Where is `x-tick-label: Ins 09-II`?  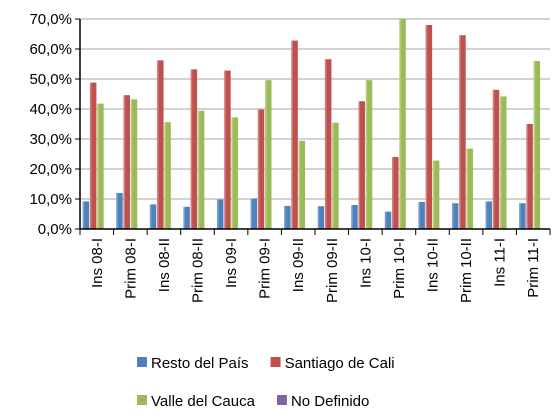 x-tick-label: Ins 09-II is located at coordinates (298, 265).